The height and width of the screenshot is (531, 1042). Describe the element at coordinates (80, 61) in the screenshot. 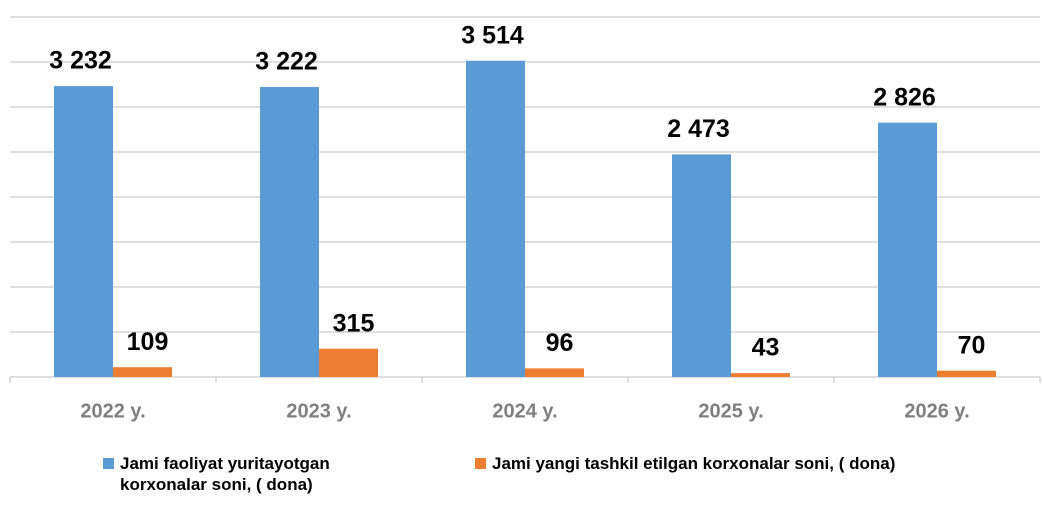

I see `data-label: 3 232` at that location.